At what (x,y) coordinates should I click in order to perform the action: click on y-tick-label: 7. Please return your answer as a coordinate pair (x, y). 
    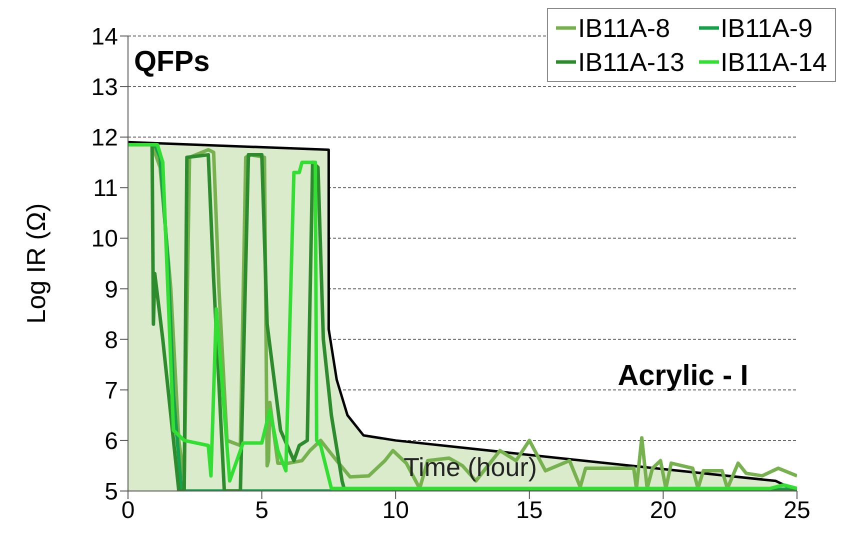
    Looking at the image, I should click on (111, 390).